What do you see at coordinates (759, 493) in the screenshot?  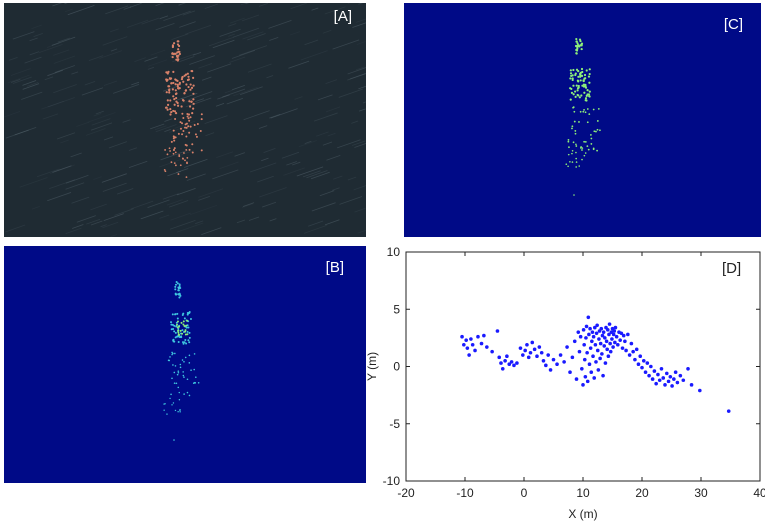 I see `x-tick-label: 40` at bounding box center [759, 493].